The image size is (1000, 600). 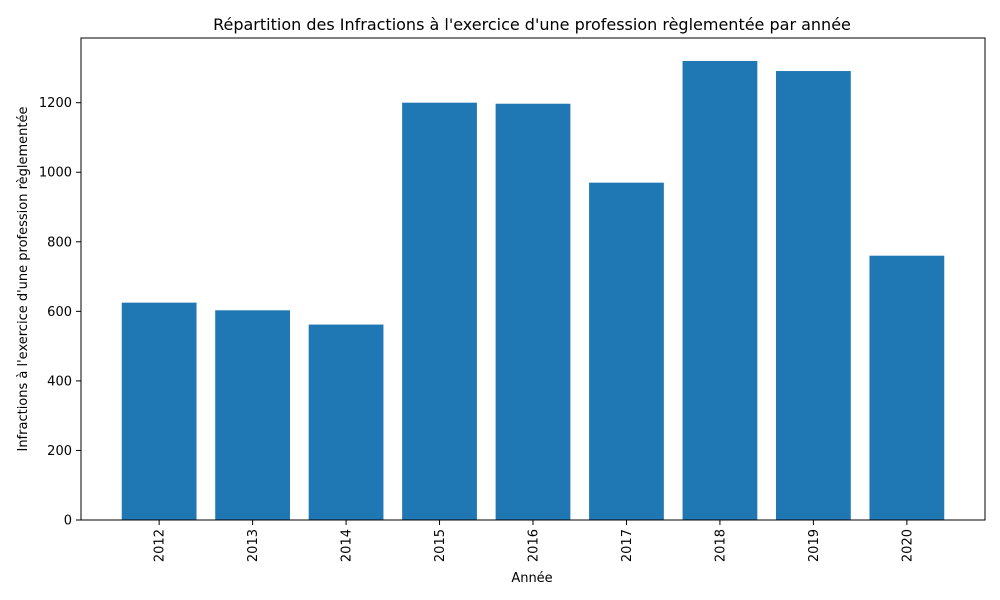 I want to click on x-tick-label-2015: 2015, so click(x=440, y=545).